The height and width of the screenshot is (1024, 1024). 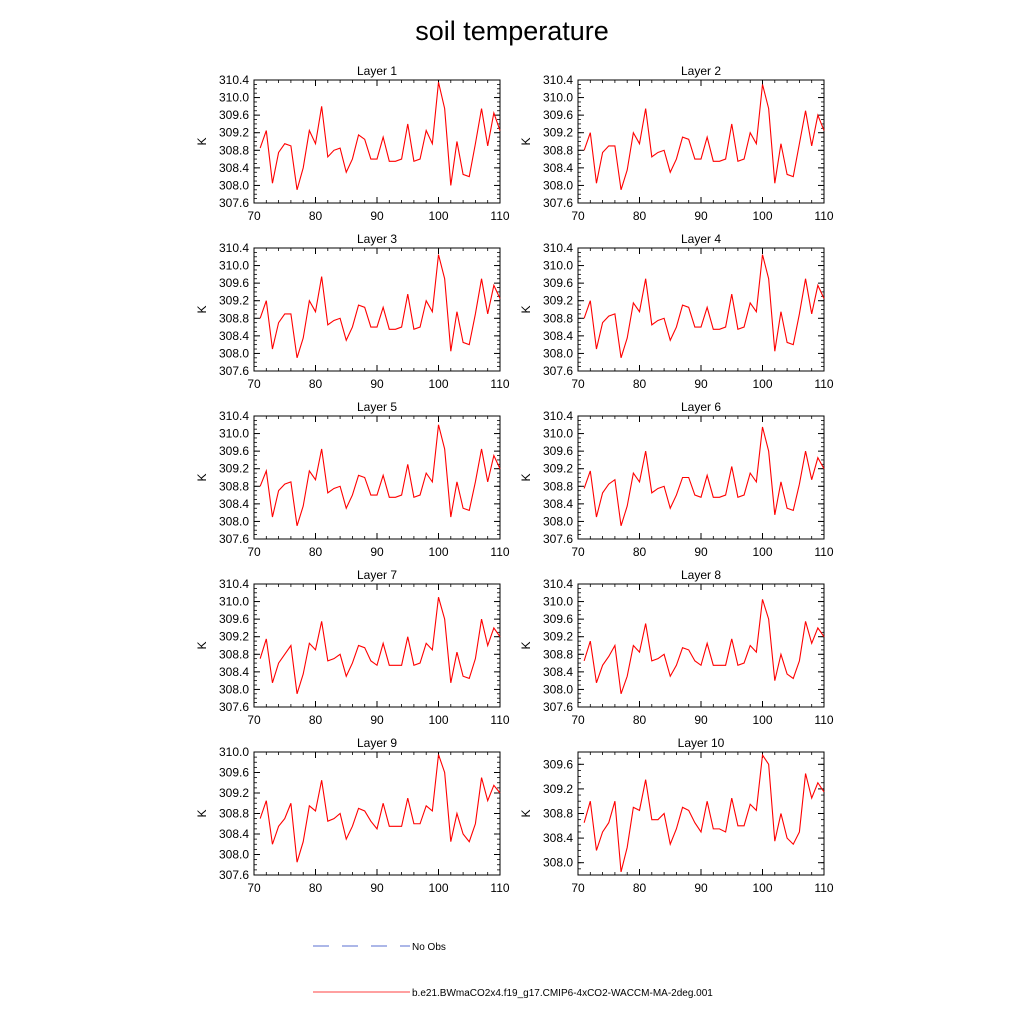 I want to click on y-tick-label: 307.6, so click(x=558, y=539).